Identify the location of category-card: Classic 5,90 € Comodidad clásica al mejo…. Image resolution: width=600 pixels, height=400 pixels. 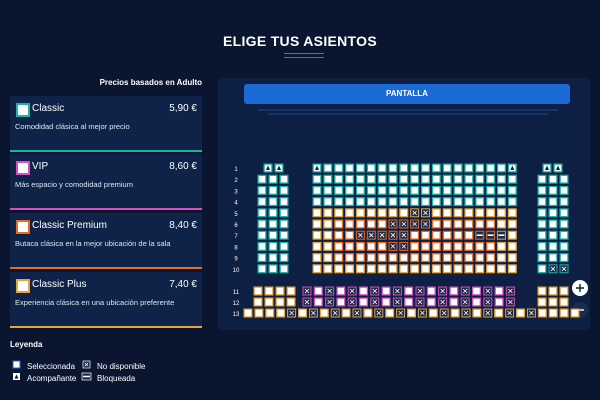
(106, 124).